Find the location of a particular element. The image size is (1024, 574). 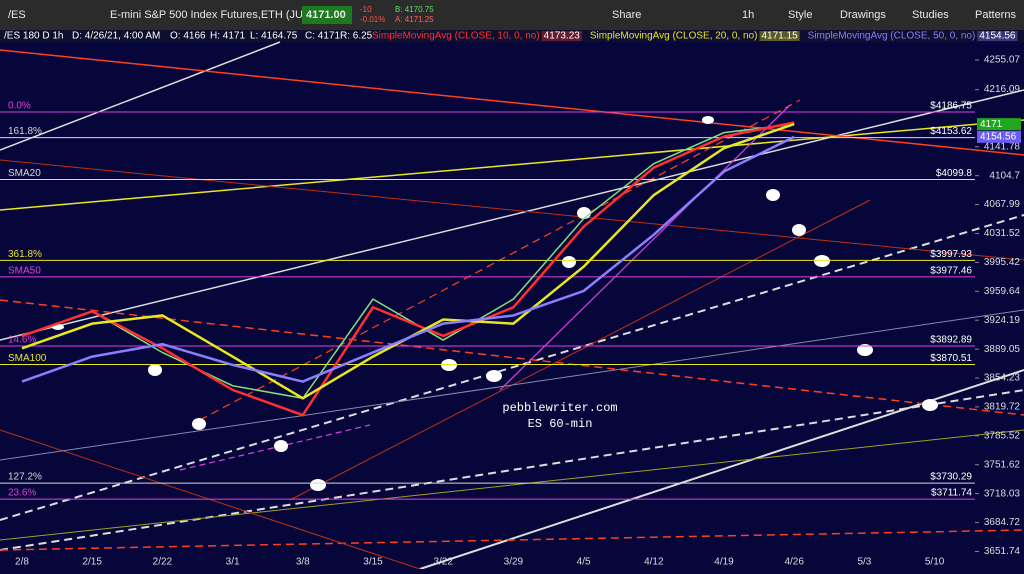

share-button: Share is located at coordinates (626, 15).